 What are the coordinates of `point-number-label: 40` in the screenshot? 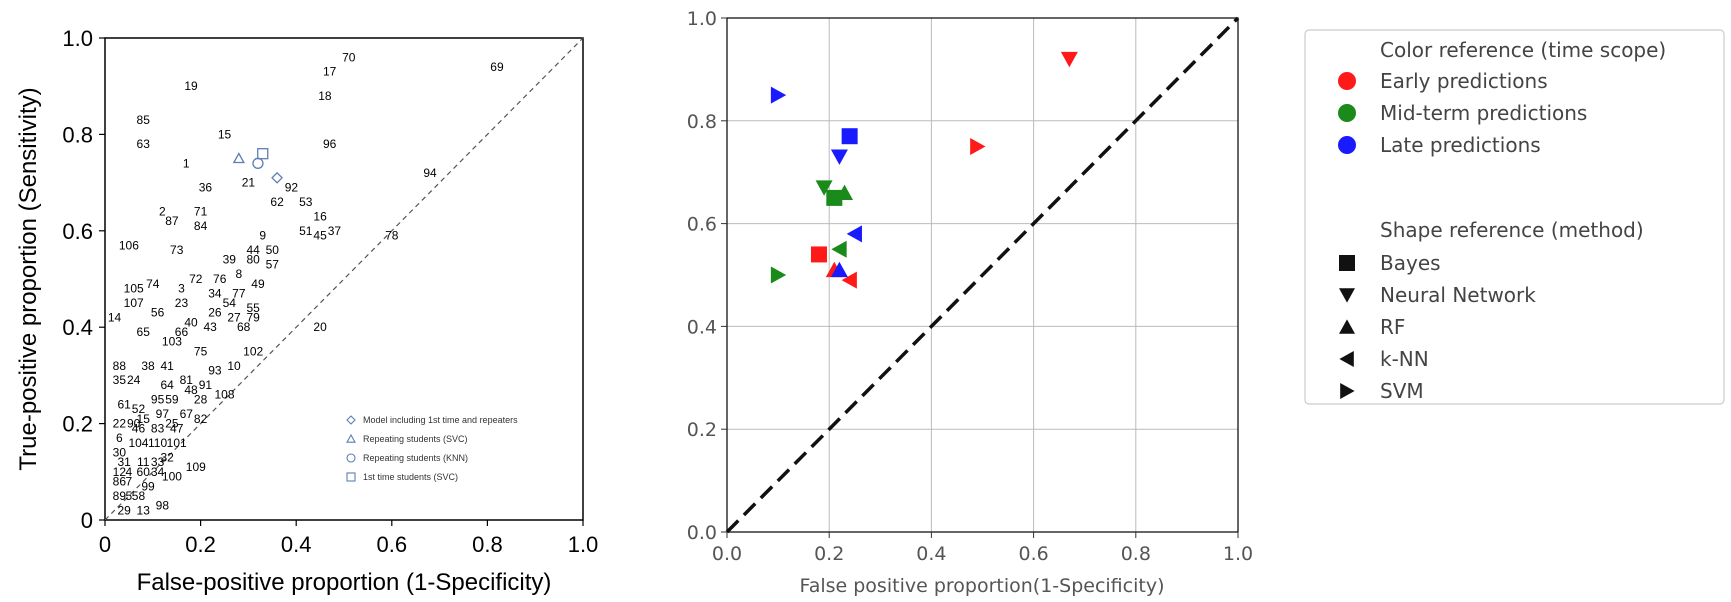 It's located at (191, 322).